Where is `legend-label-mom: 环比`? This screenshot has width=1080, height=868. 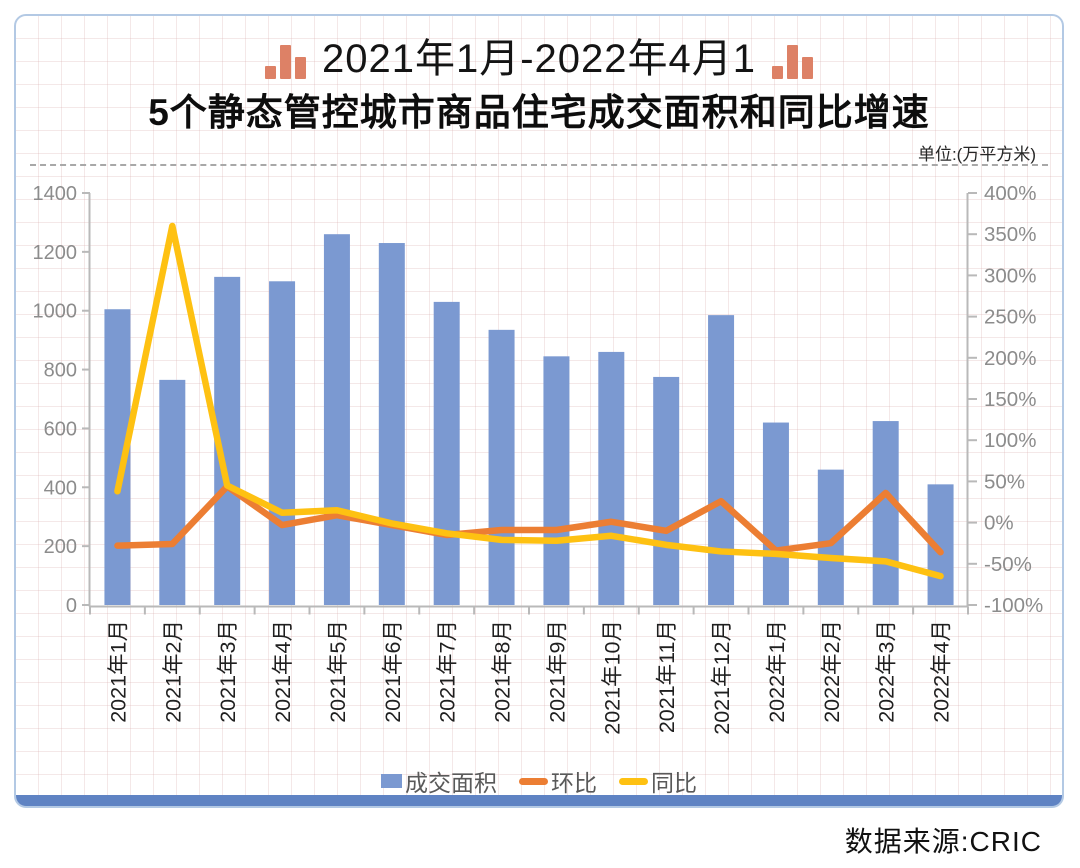 legend-label-mom: 环比 is located at coordinates (574, 783).